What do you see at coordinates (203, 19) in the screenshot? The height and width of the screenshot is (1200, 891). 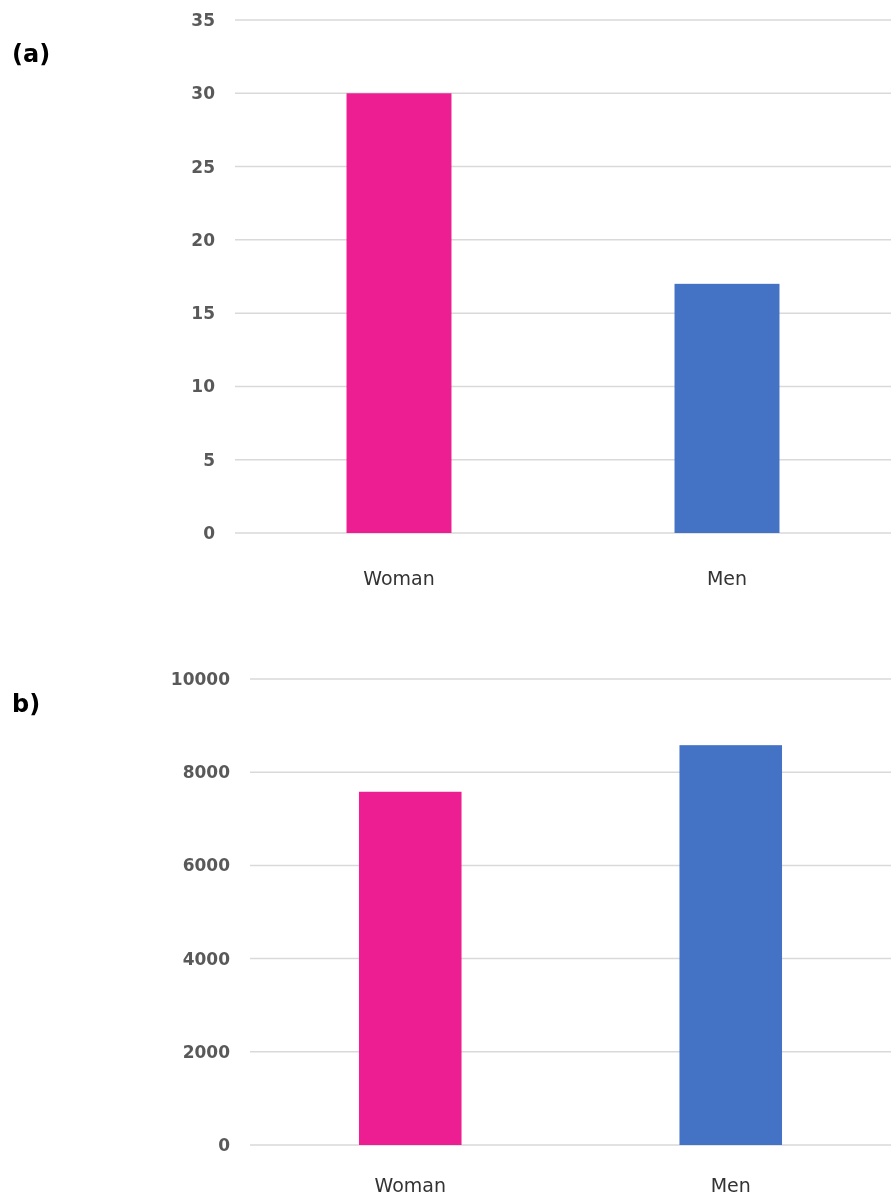 I see `y-tick-label: 35` at bounding box center [203, 19].